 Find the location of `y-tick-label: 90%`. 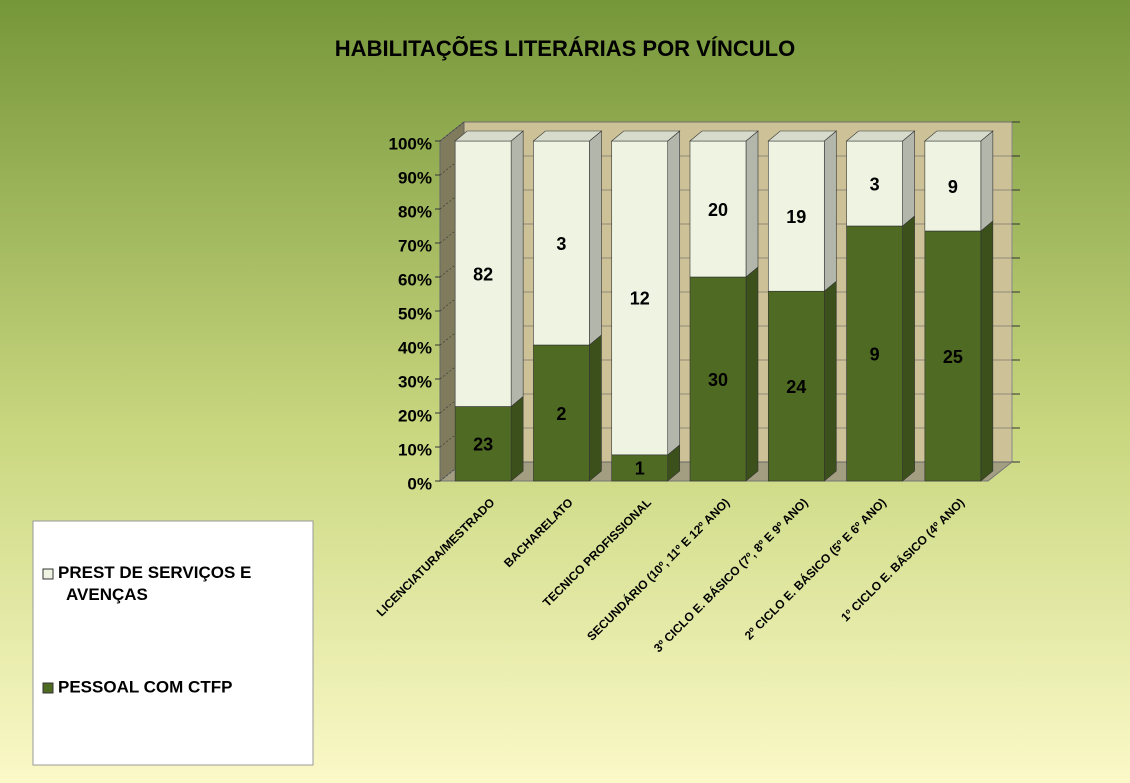

y-tick-label: 90% is located at coordinates (415, 177).